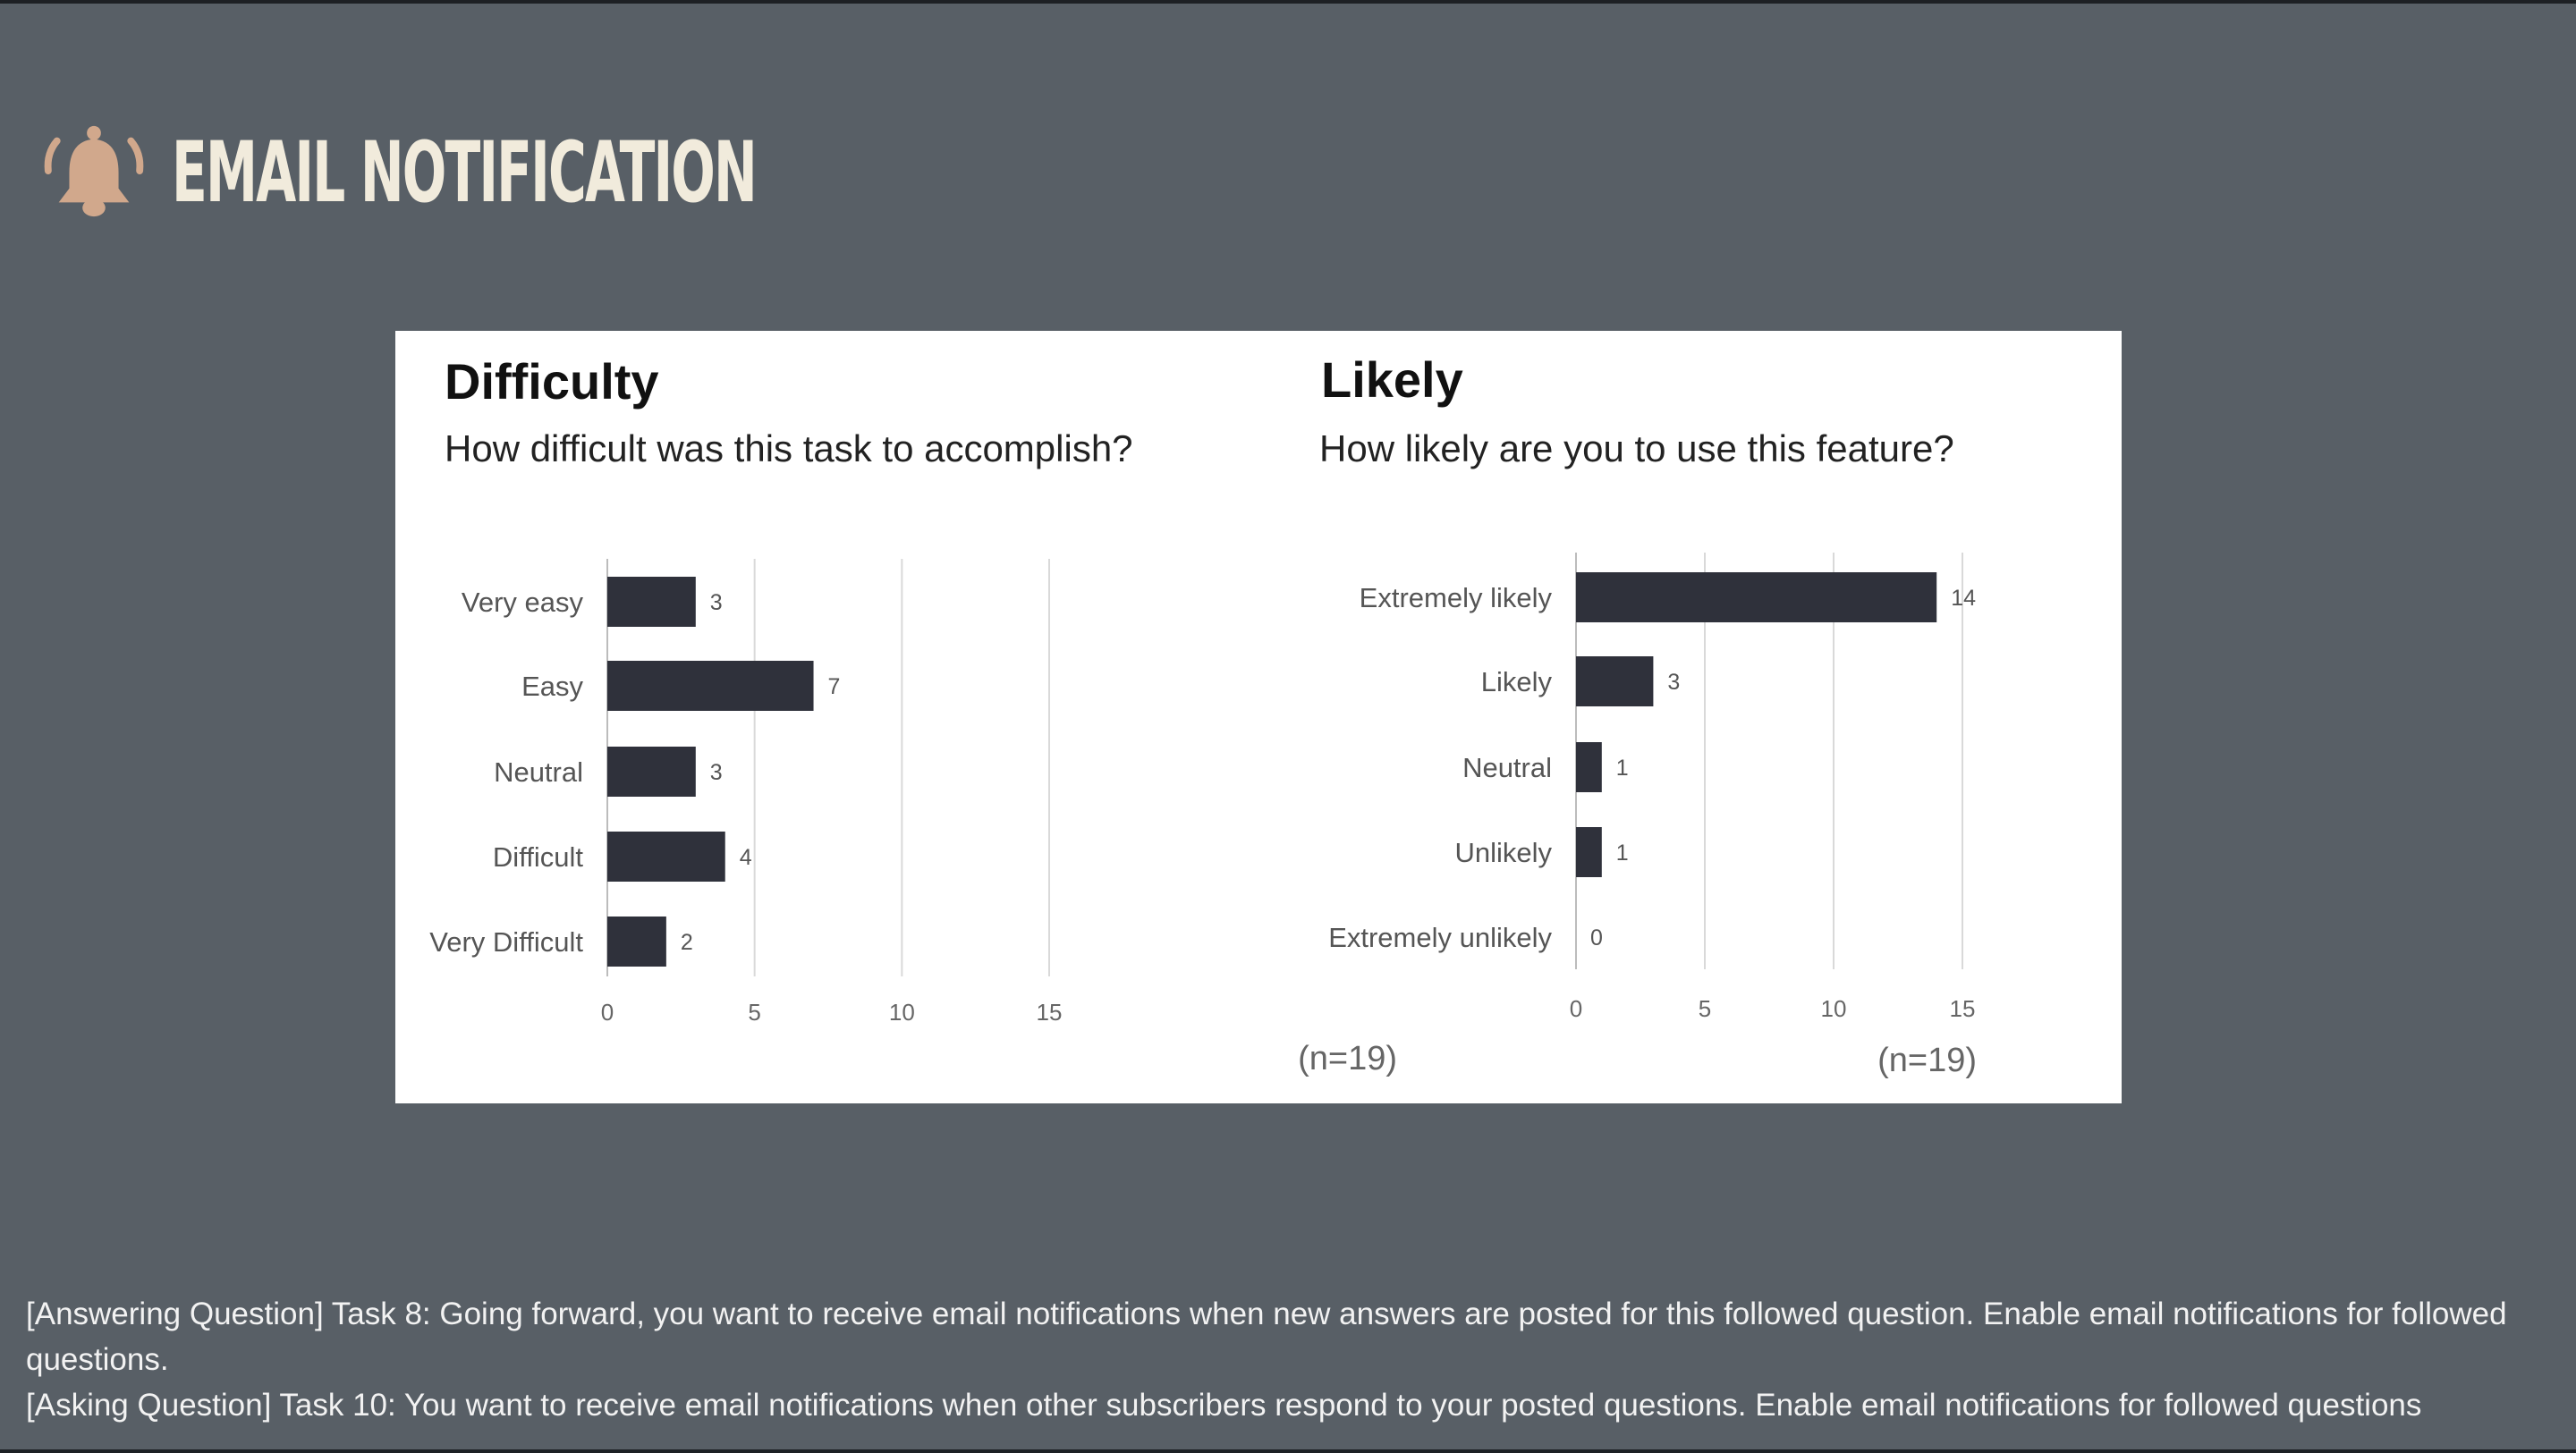 This screenshot has height=1453, width=2576. Describe the element at coordinates (1440, 938) in the screenshot. I see `category-label: Extremely unlikely` at that location.